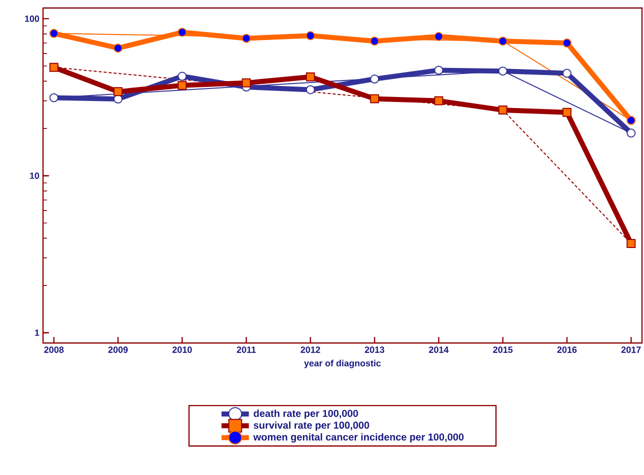  What do you see at coordinates (32, 19) in the screenshot?
I see `y-tick-label: 100` at bounding box center [32, 19].